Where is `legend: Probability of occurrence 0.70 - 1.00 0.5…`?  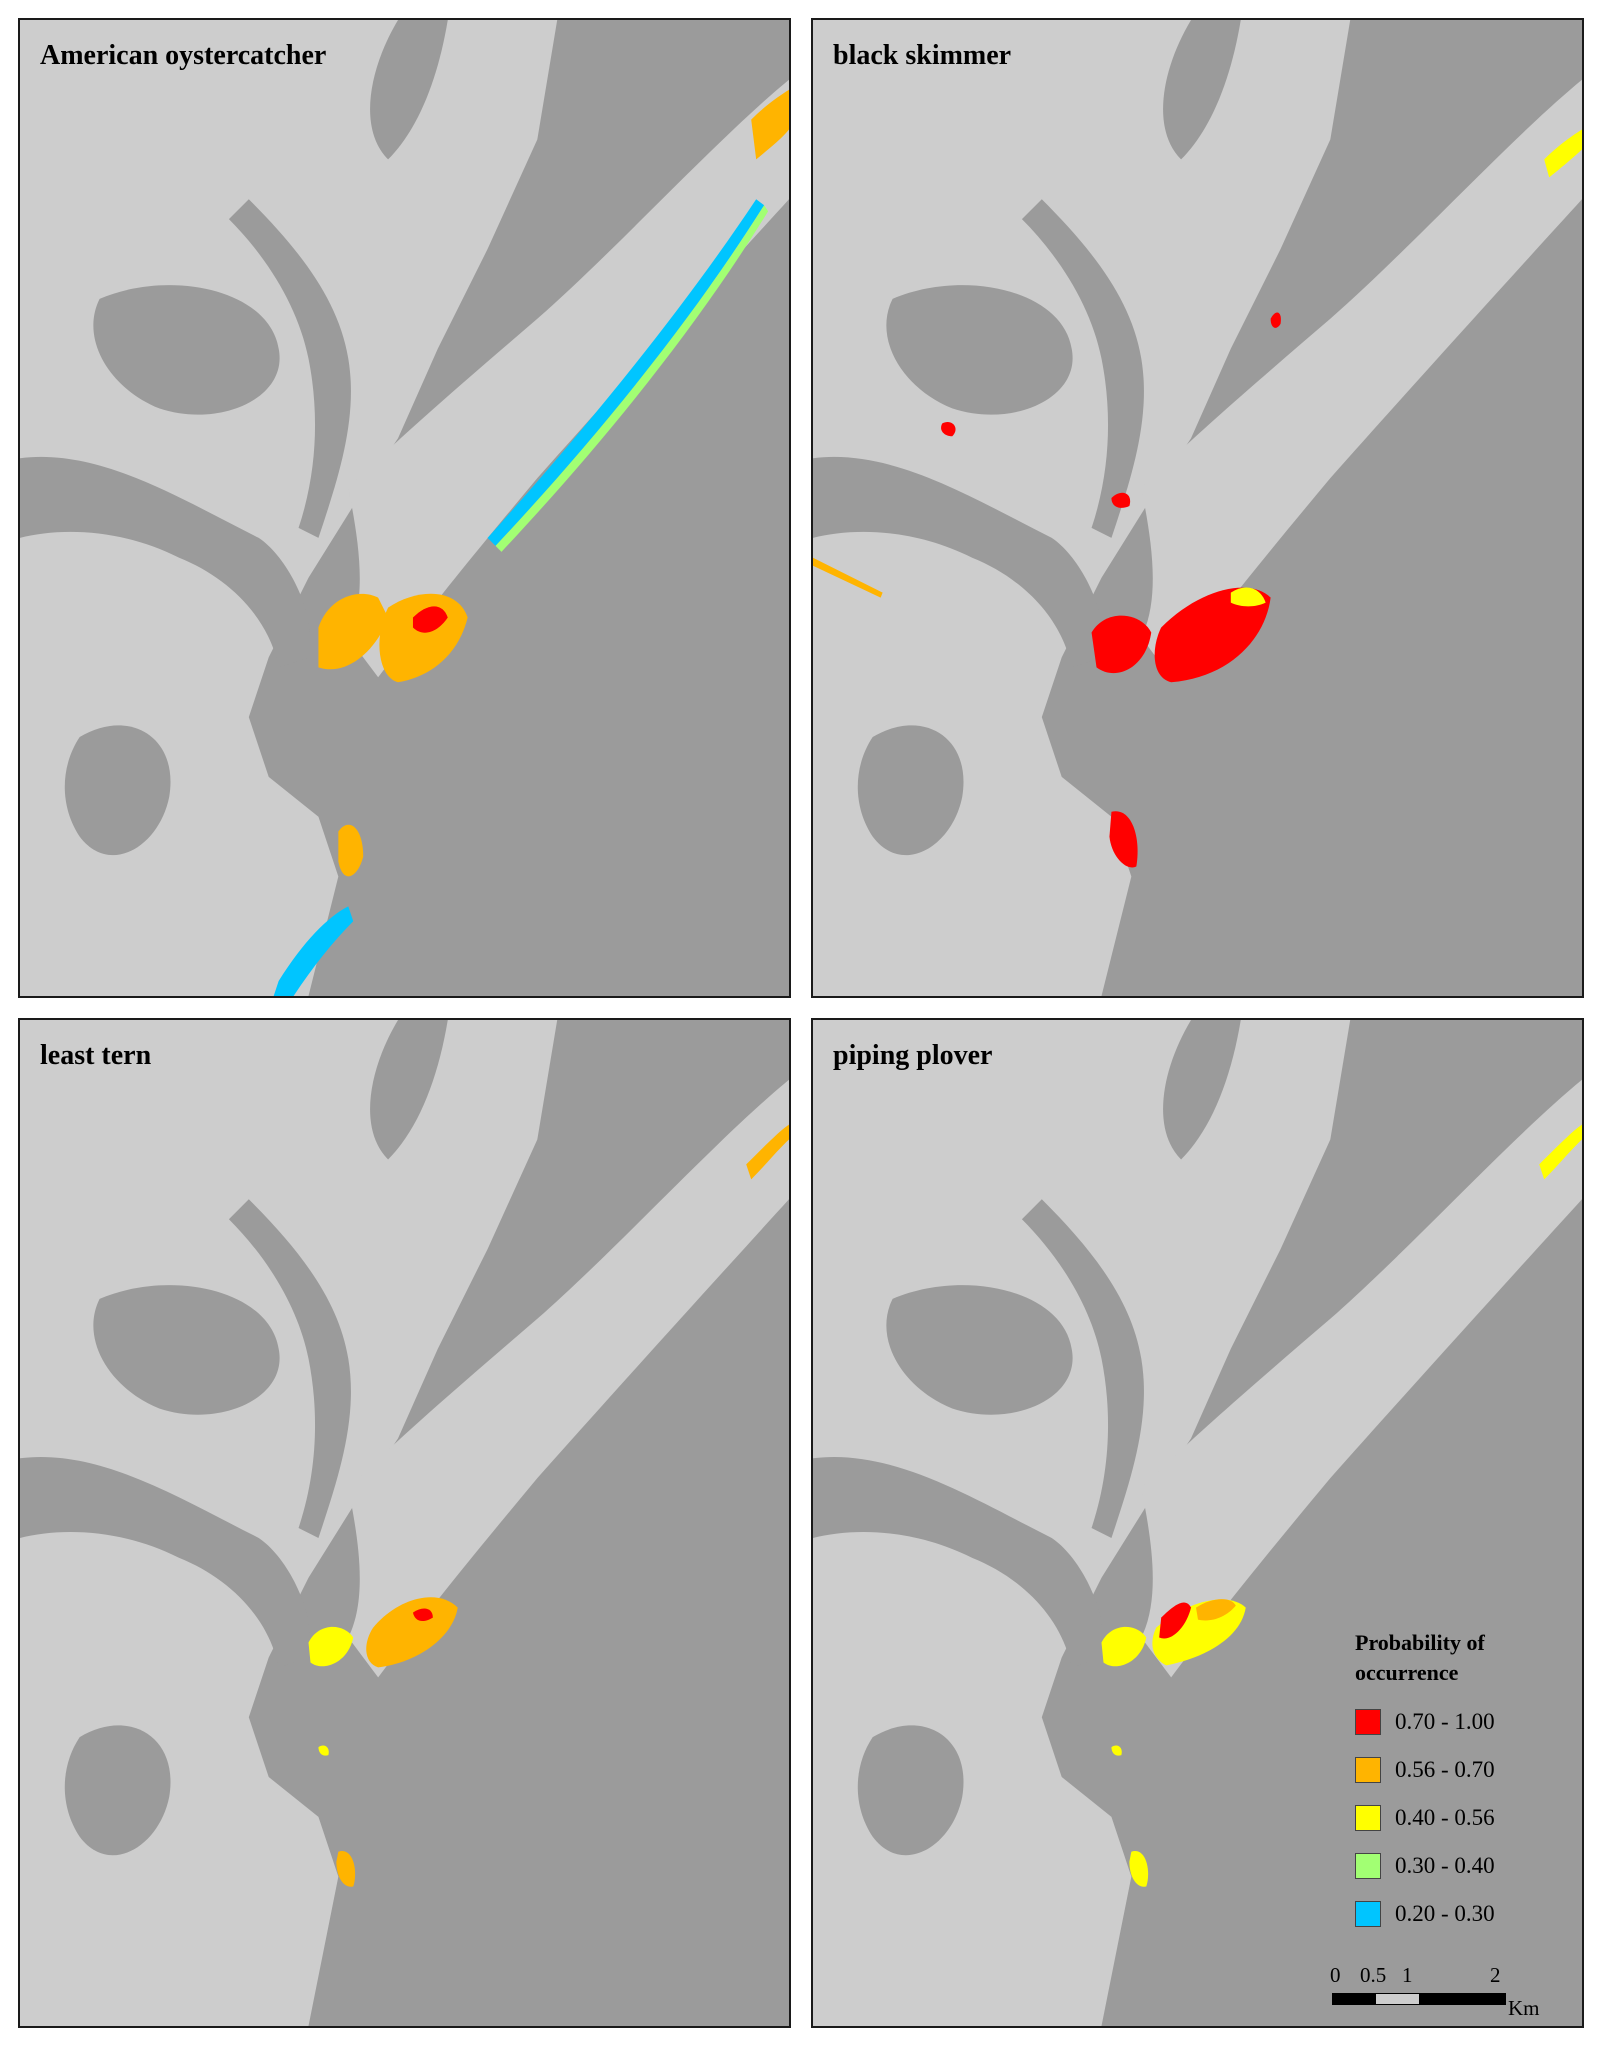
legend: Probability of occurrence 0.70 - 1.00 0.5… is located at coordinates (1455, 1783).